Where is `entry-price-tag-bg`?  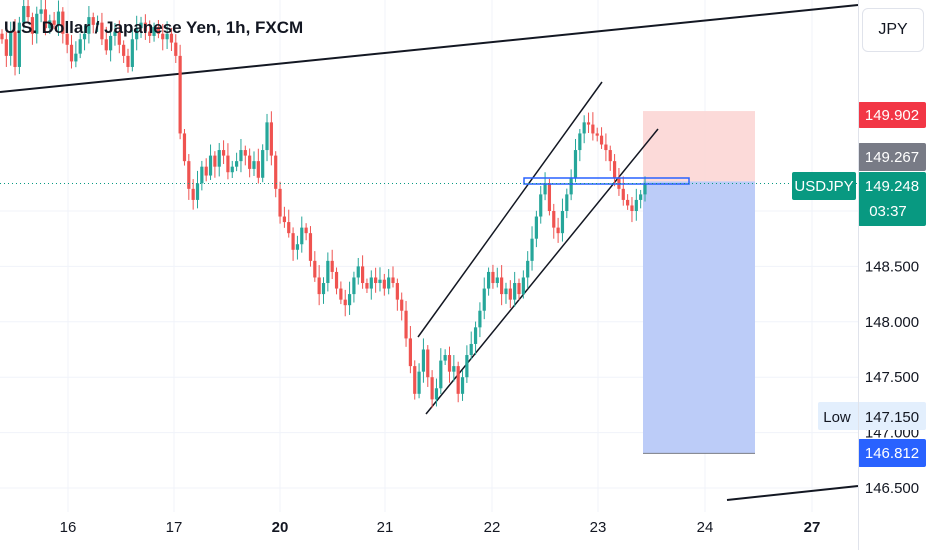
entry-price-tag-bg is located at coordinates (892, 157).